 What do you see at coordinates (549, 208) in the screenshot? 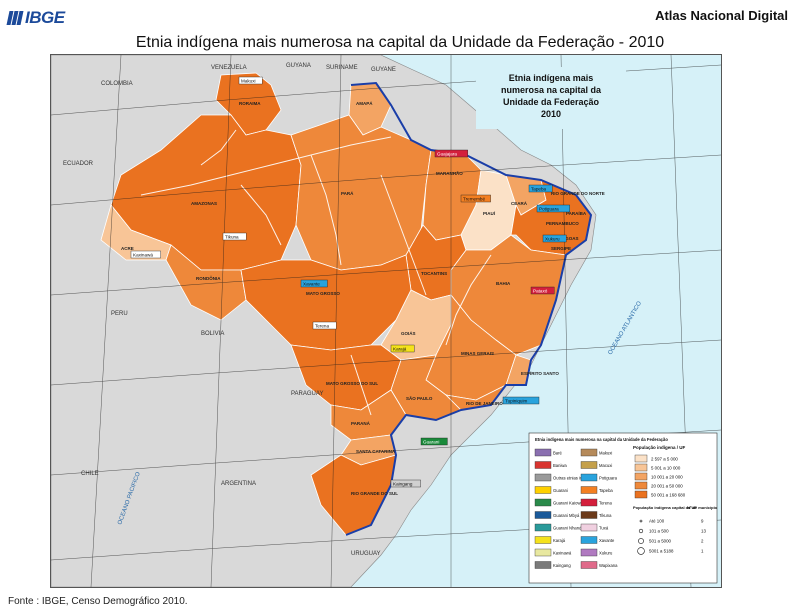
I see `capital-tag-label: Potiguara` at bounding box center [549, 208].